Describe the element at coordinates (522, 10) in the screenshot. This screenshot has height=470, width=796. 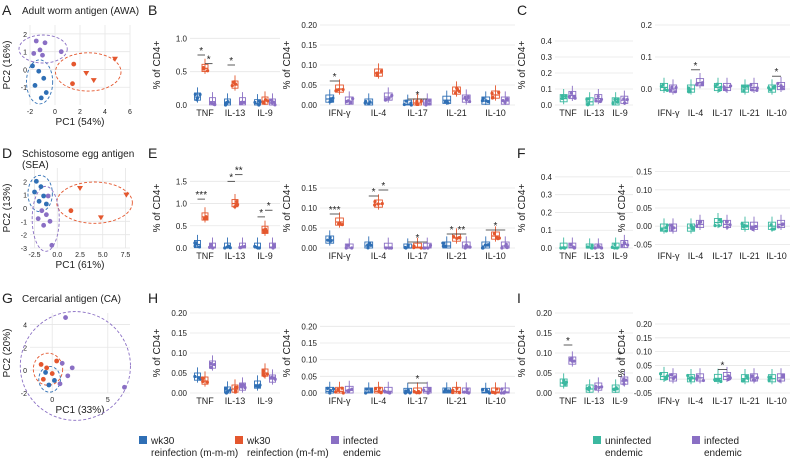
I see `panel-letter: C` at that location.